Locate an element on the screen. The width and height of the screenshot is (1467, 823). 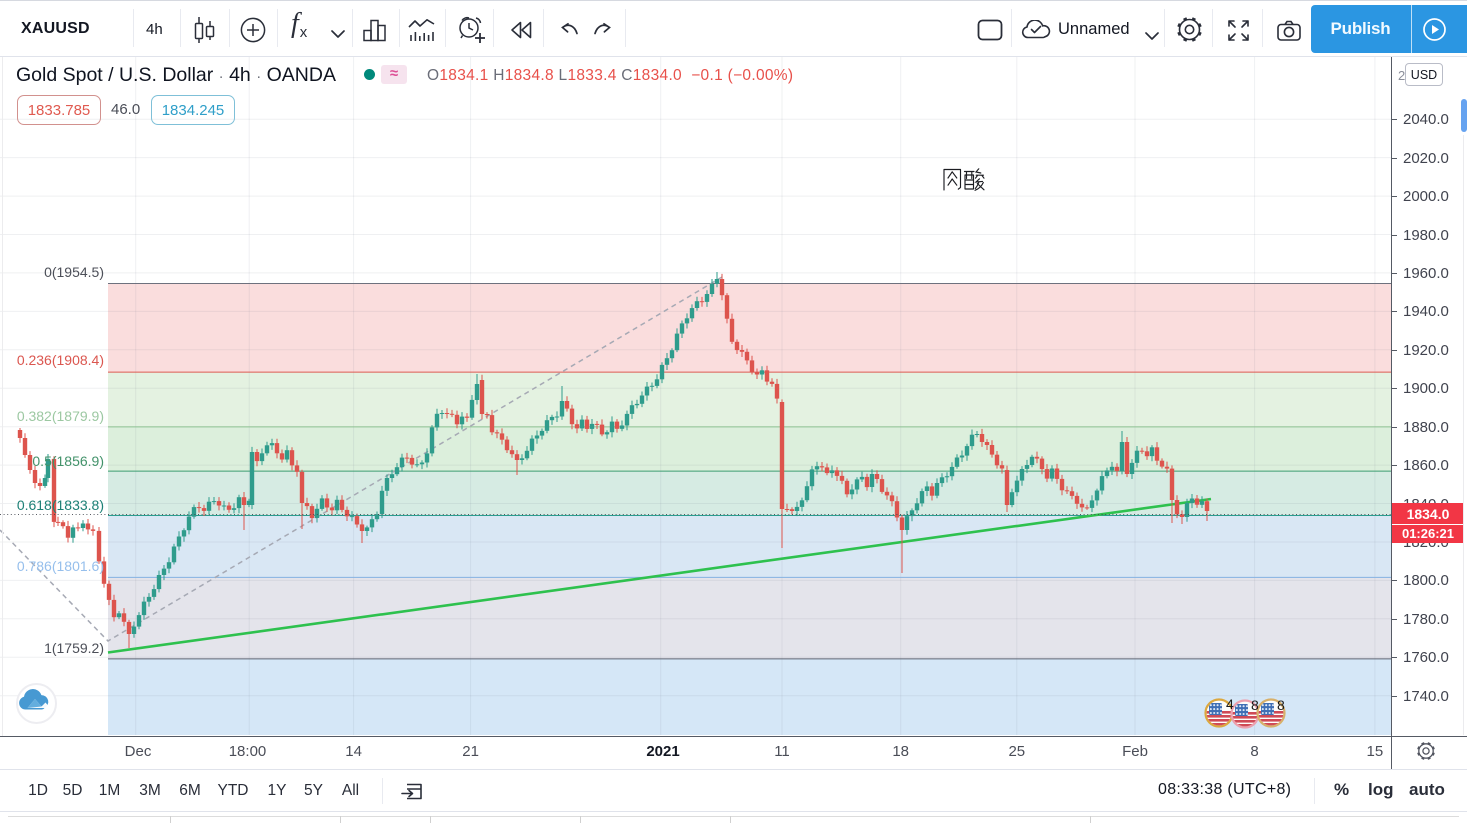
svg-text: 4 is located at coordinates (1230, 704).